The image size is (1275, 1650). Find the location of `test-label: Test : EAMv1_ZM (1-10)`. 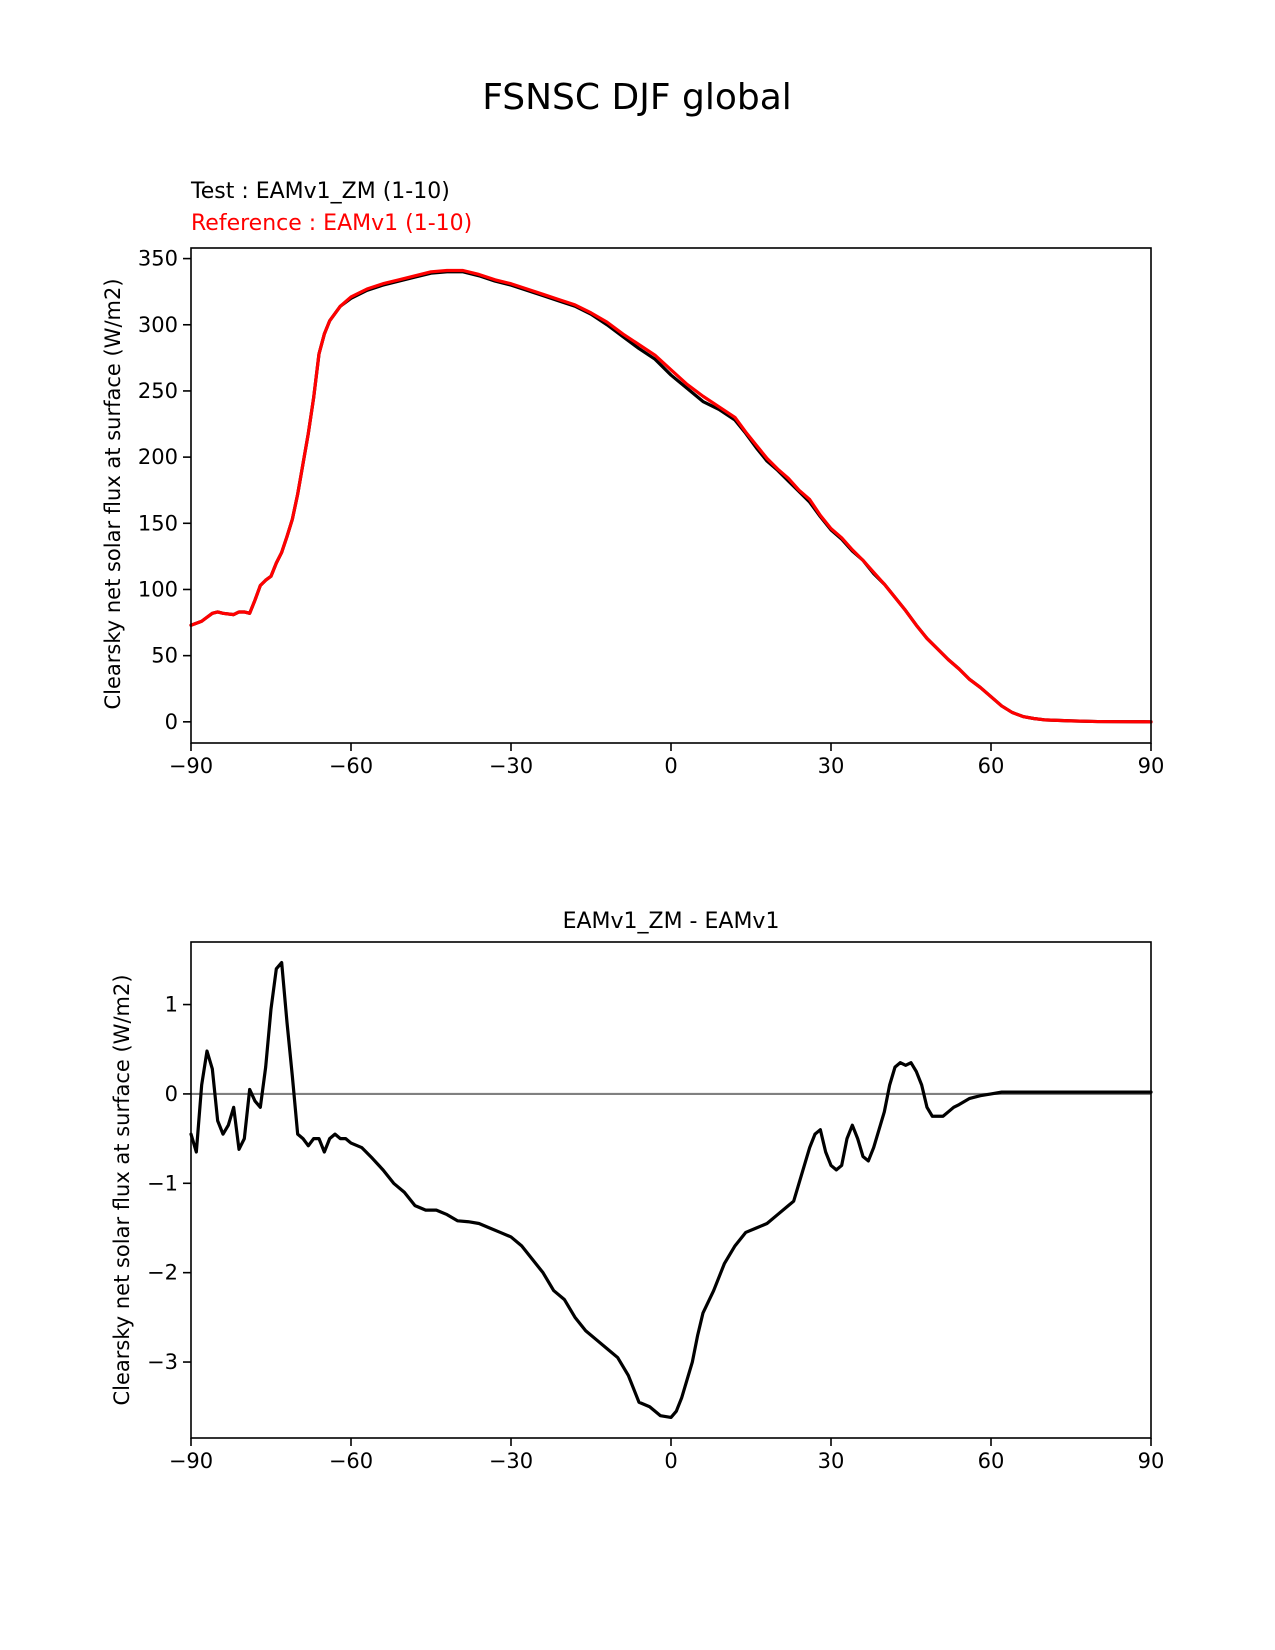

test-label: Test : EAMv1_ZM (1-10) is located at coordinates (320, 191).